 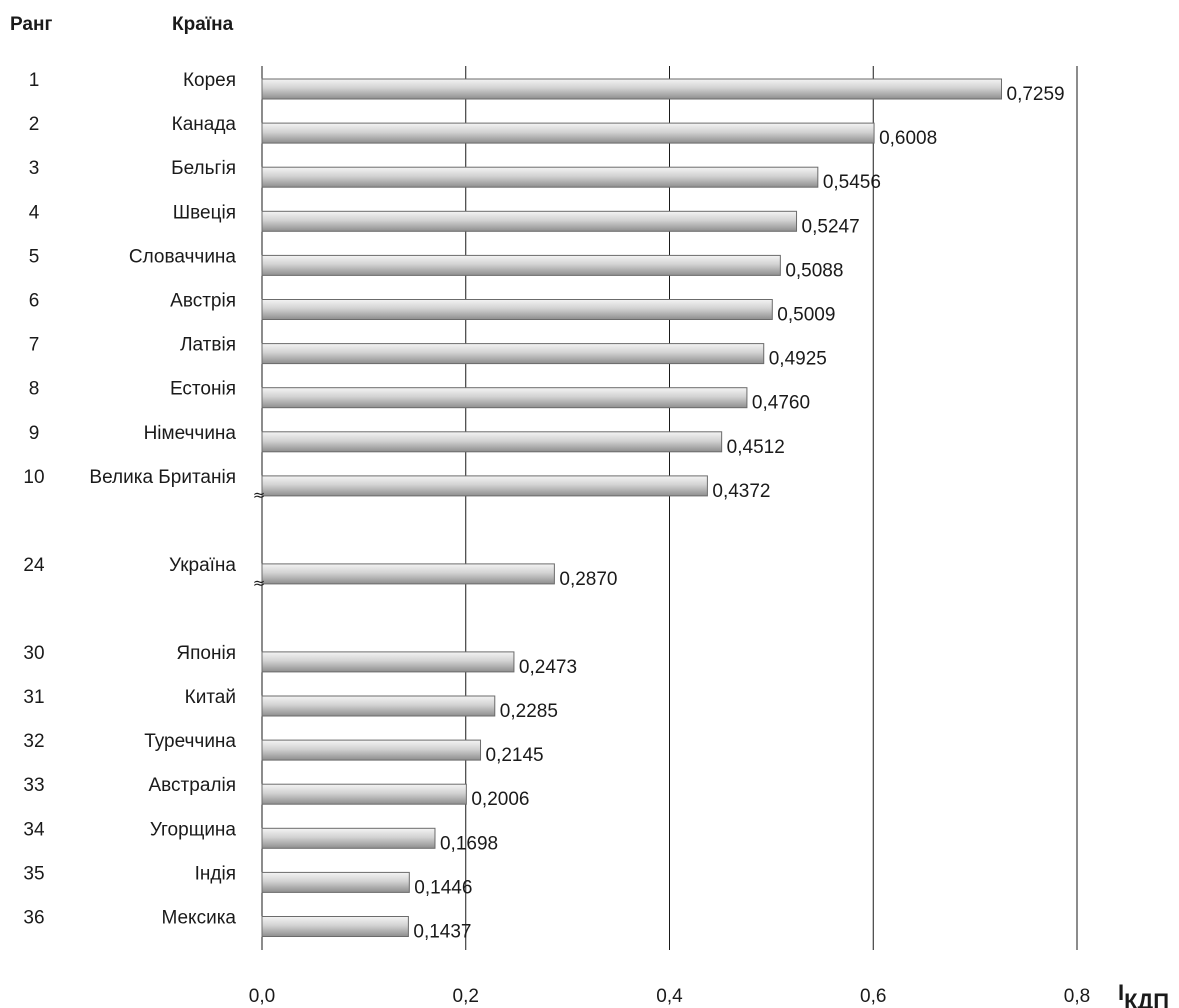 I want to click on bar-value-label: 0,1698, so click(x=469, y=843).